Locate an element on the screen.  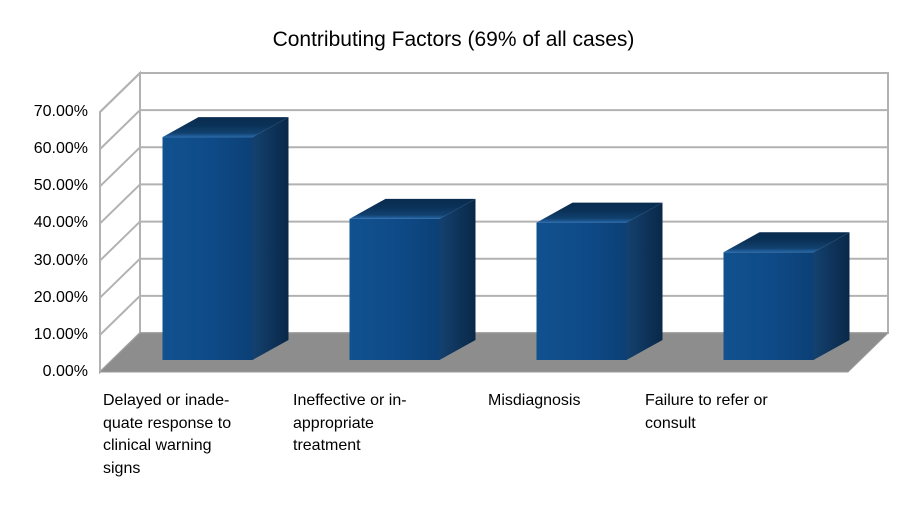
category-label: Ineffective or in-appropriate treatment is located at coordinates (350, 424).